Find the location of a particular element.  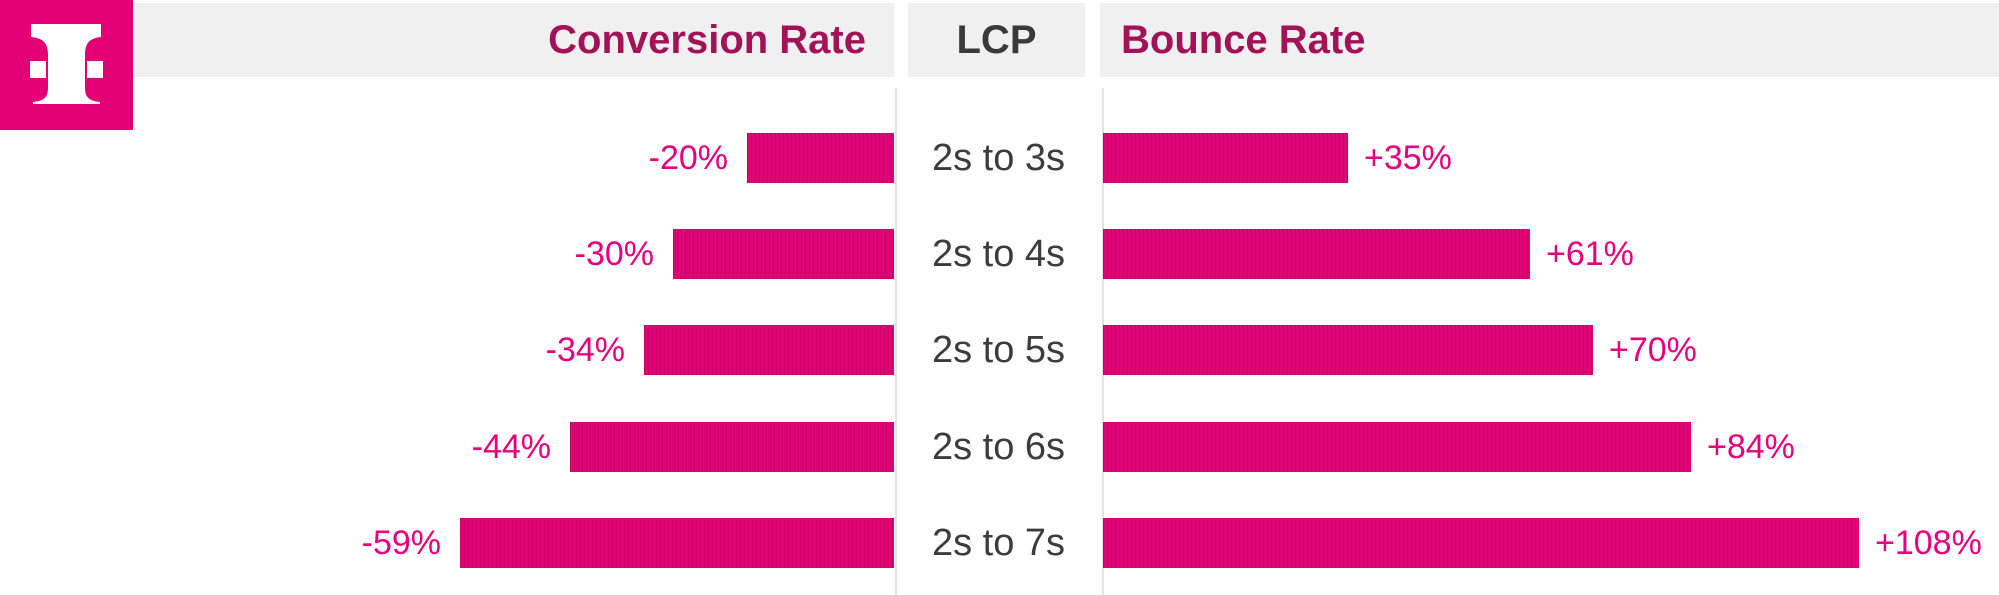

conversion-value-label: -20% is located at coordinates (688, 157).